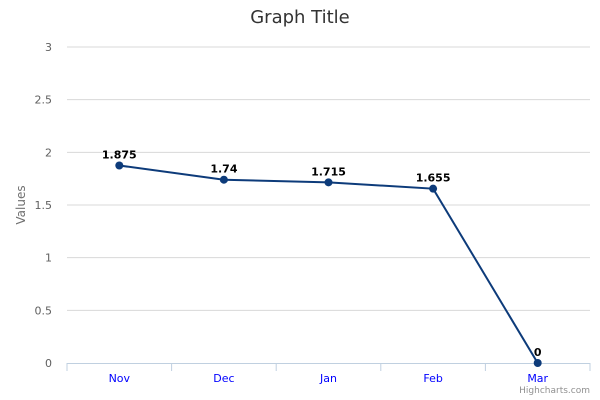 Image resolution: width=600 pixels, height=400 pixels. I want to click on x-tick-label: Dec, so click(223, 378).